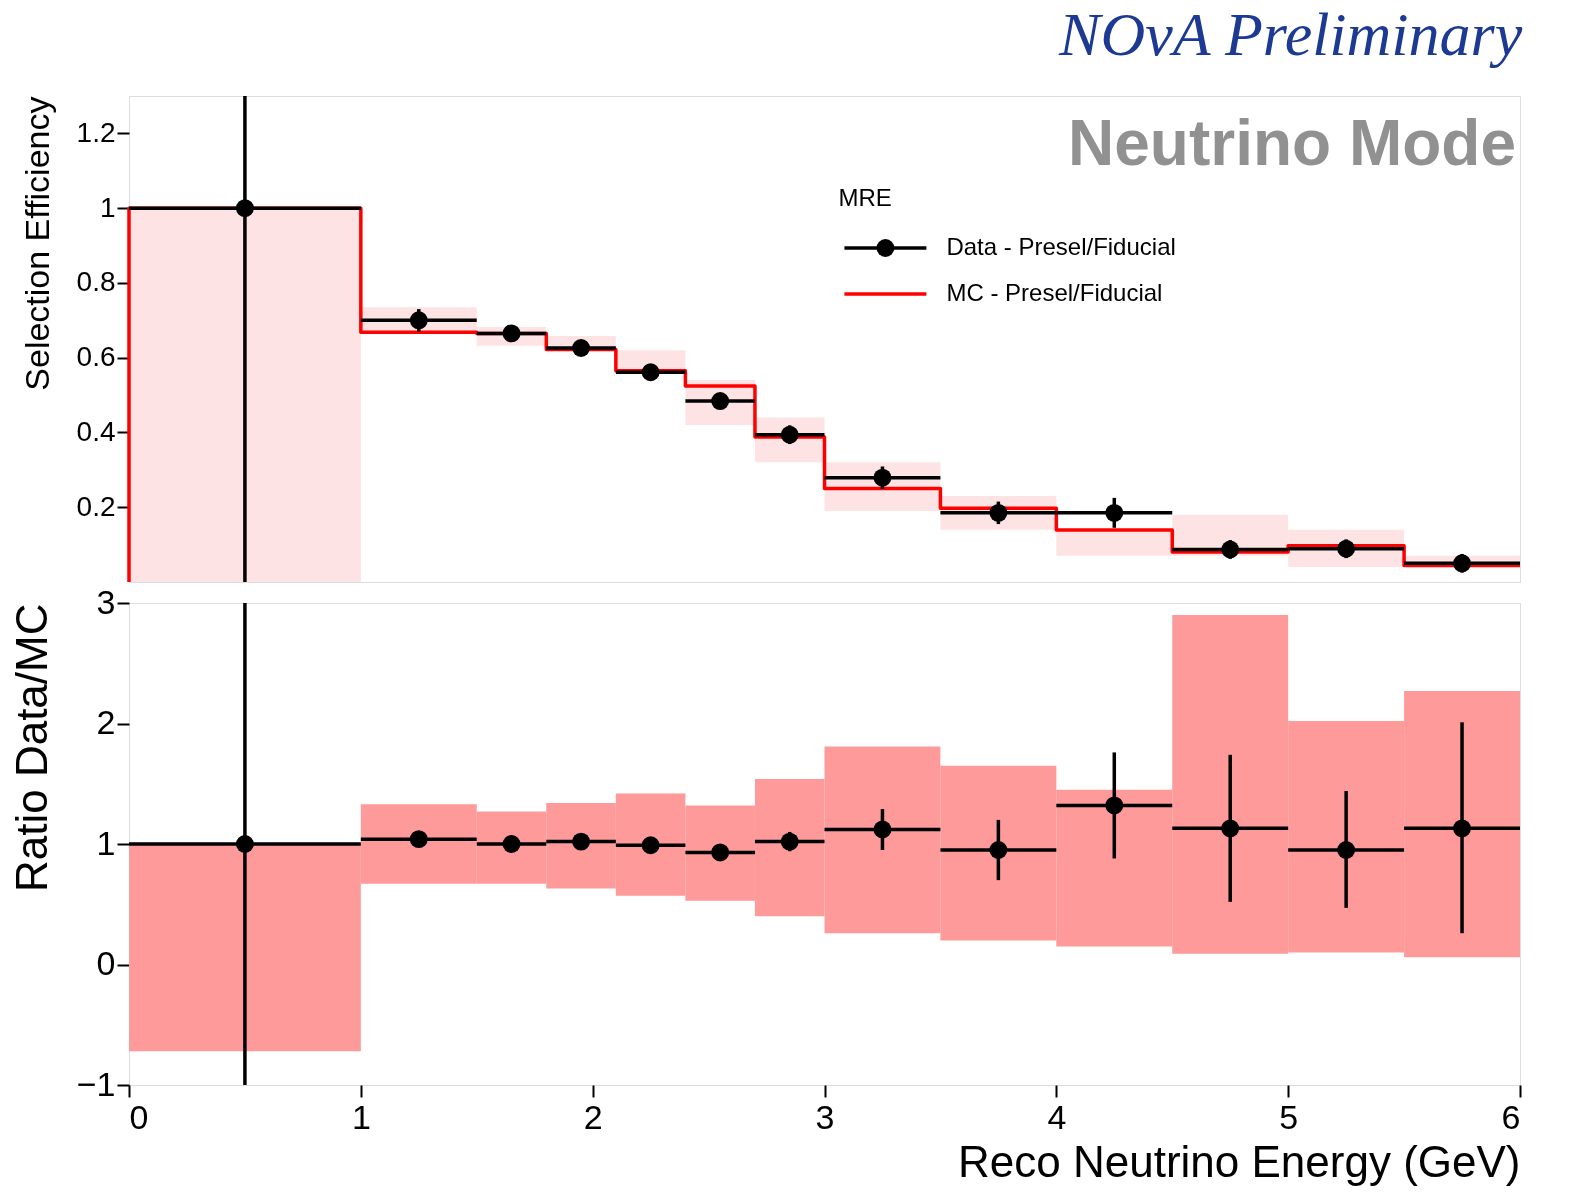  What do you see at coordinates (96, 506) in the screenshot?
I see `y-tick-label: 0.2` at bounding box center [96, 506].